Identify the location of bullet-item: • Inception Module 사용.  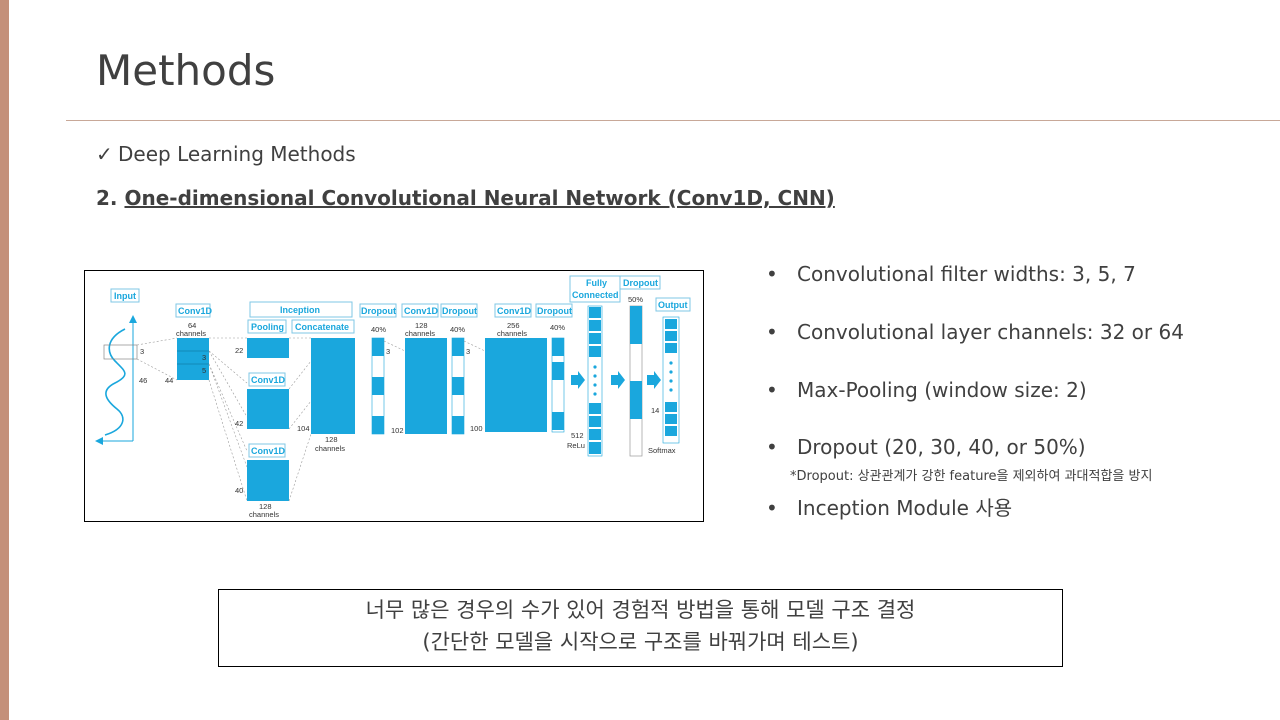
(889, 506).